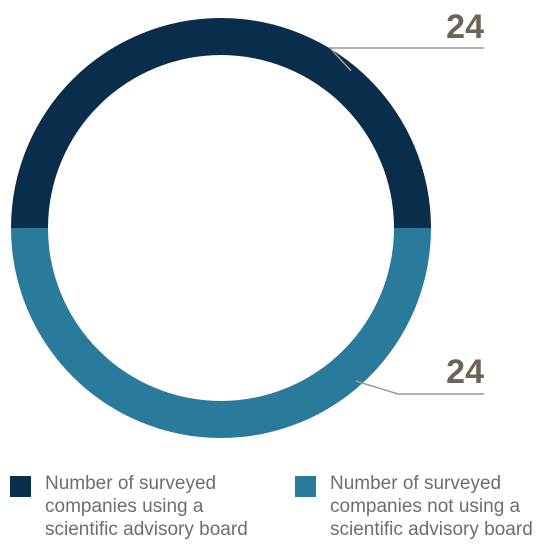 The height and width of the screenshot is (544, 553). What do you see at coordinates (465, 27) in the screenshot?
I see `value-label-using: 24` at bounding box center [465, 27].